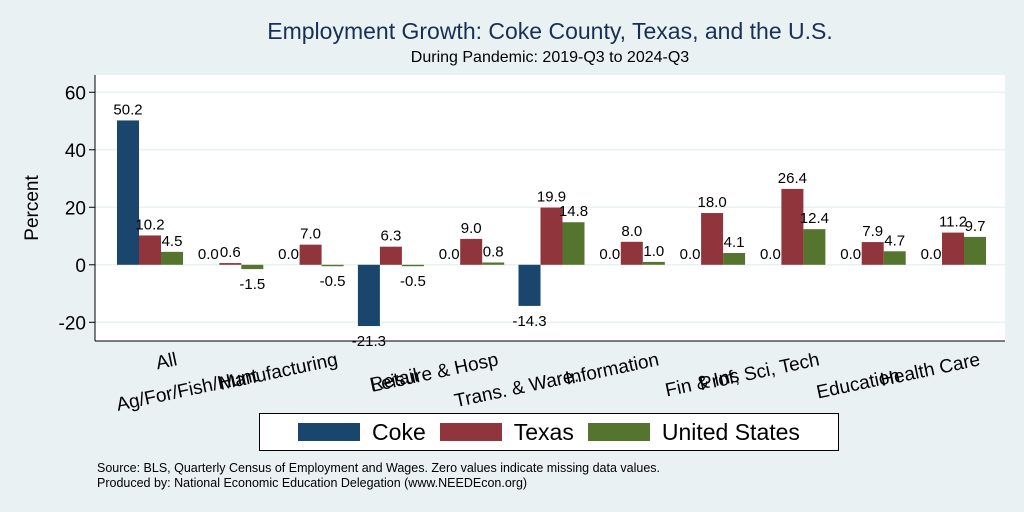  I want to click on data-label-coke: 50.2, so click(127, 109).